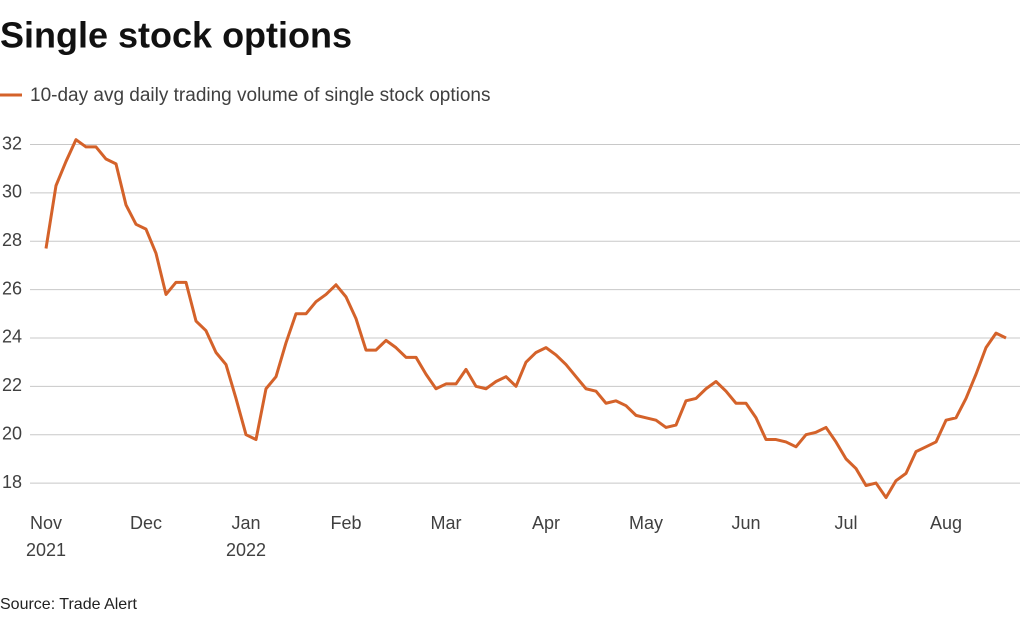 The image size is (1024, 621). I want to click on x-tick-label: Mar, so click(446, 523).